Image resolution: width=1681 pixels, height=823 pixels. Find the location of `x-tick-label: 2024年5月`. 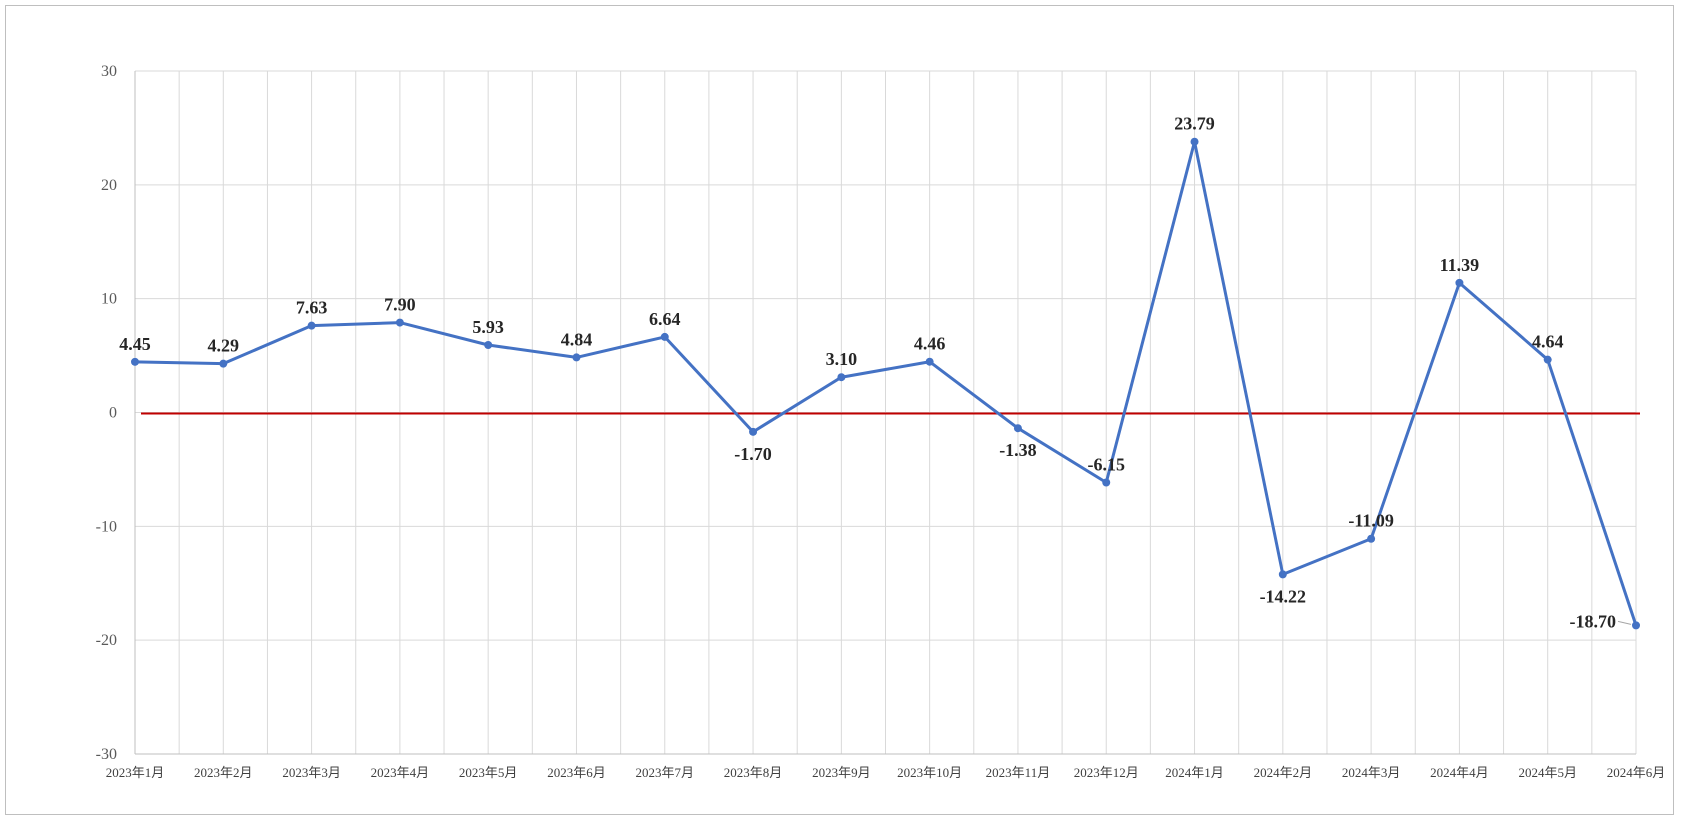

x-tick-label: 2024年5月 is located at coordinates (1547, 772).